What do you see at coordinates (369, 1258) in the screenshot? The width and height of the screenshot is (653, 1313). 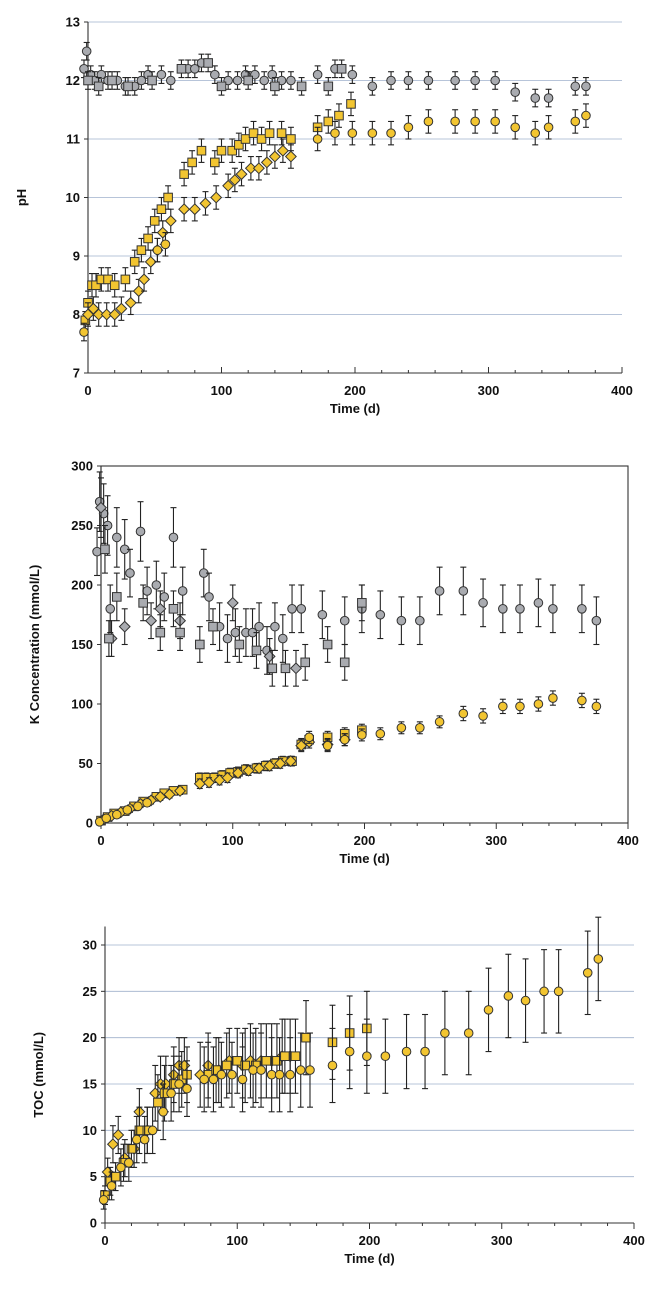 I see `x-axis-title: Time (d)` at bounding box center [369, 1258].